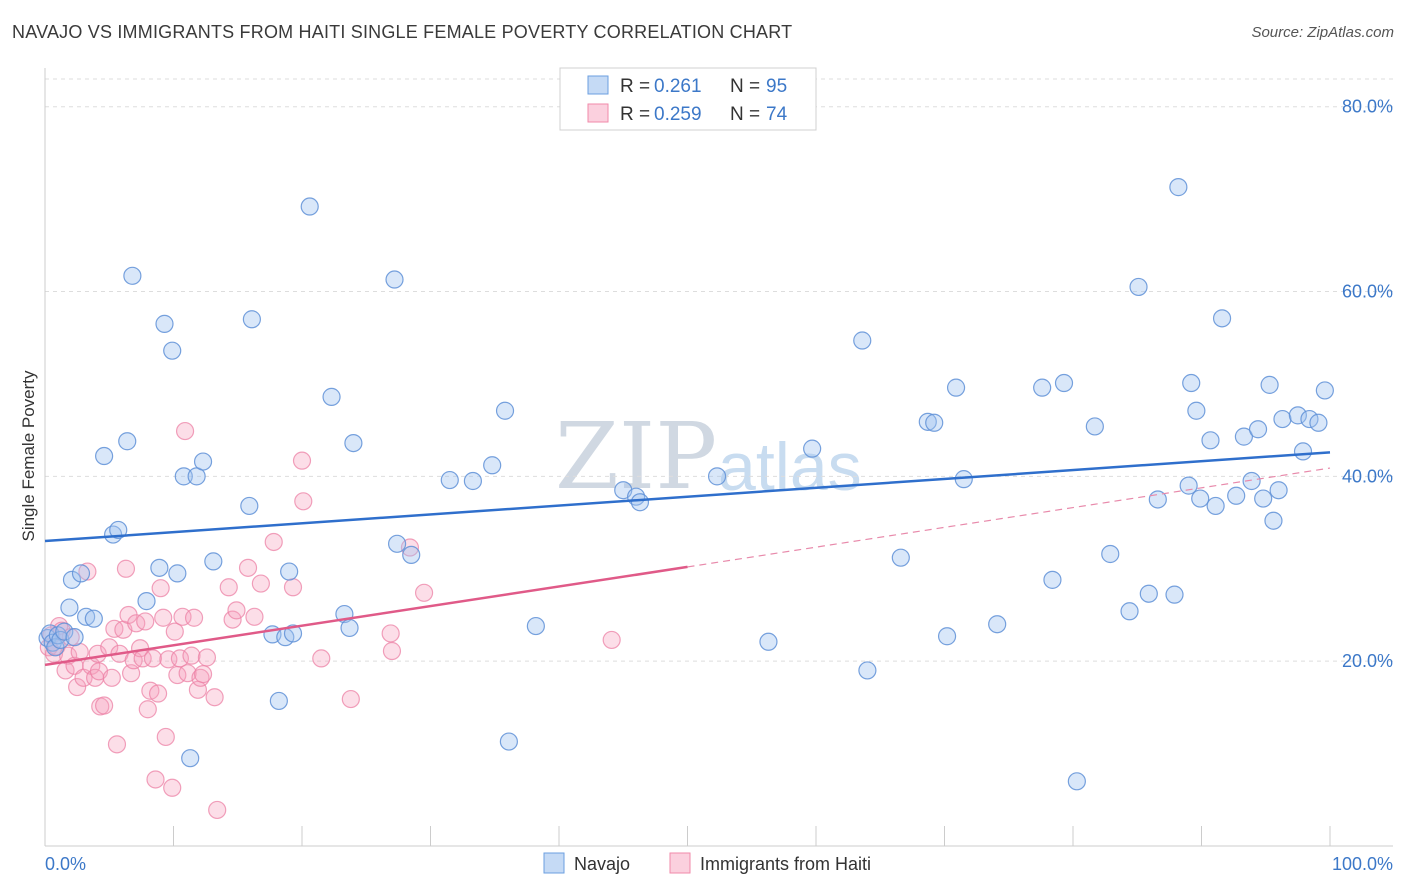 The width and height of the screenshot is (1406, 892). What do you see at coordinates (1009, 517) in the screenshot?
I see `haiti-trendline-extension` at bounding box center [1009, 517].